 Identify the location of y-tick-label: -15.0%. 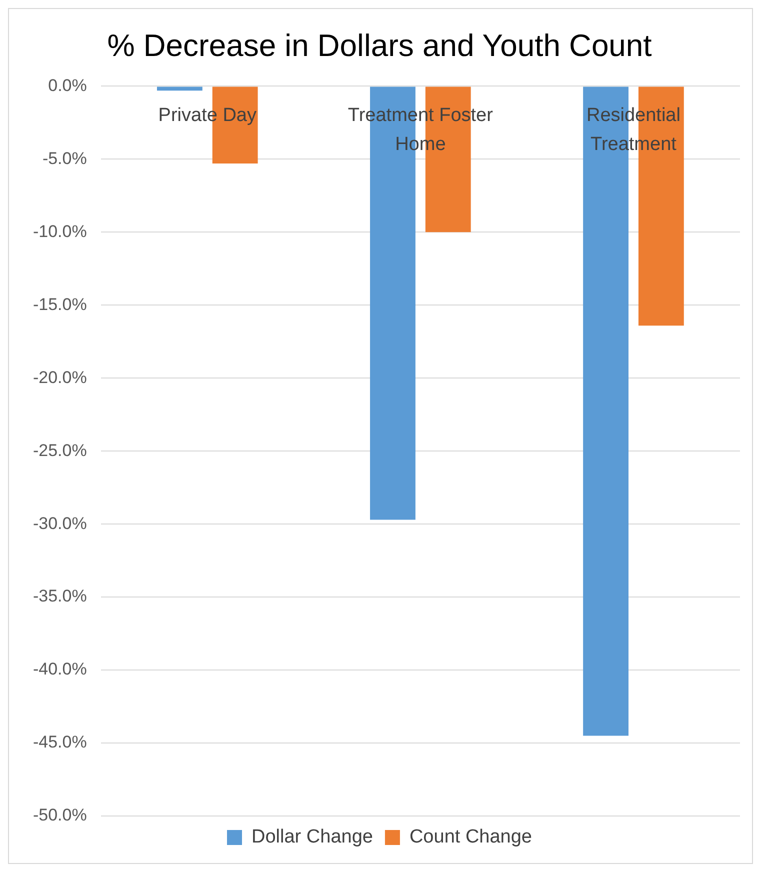
(59, 304).